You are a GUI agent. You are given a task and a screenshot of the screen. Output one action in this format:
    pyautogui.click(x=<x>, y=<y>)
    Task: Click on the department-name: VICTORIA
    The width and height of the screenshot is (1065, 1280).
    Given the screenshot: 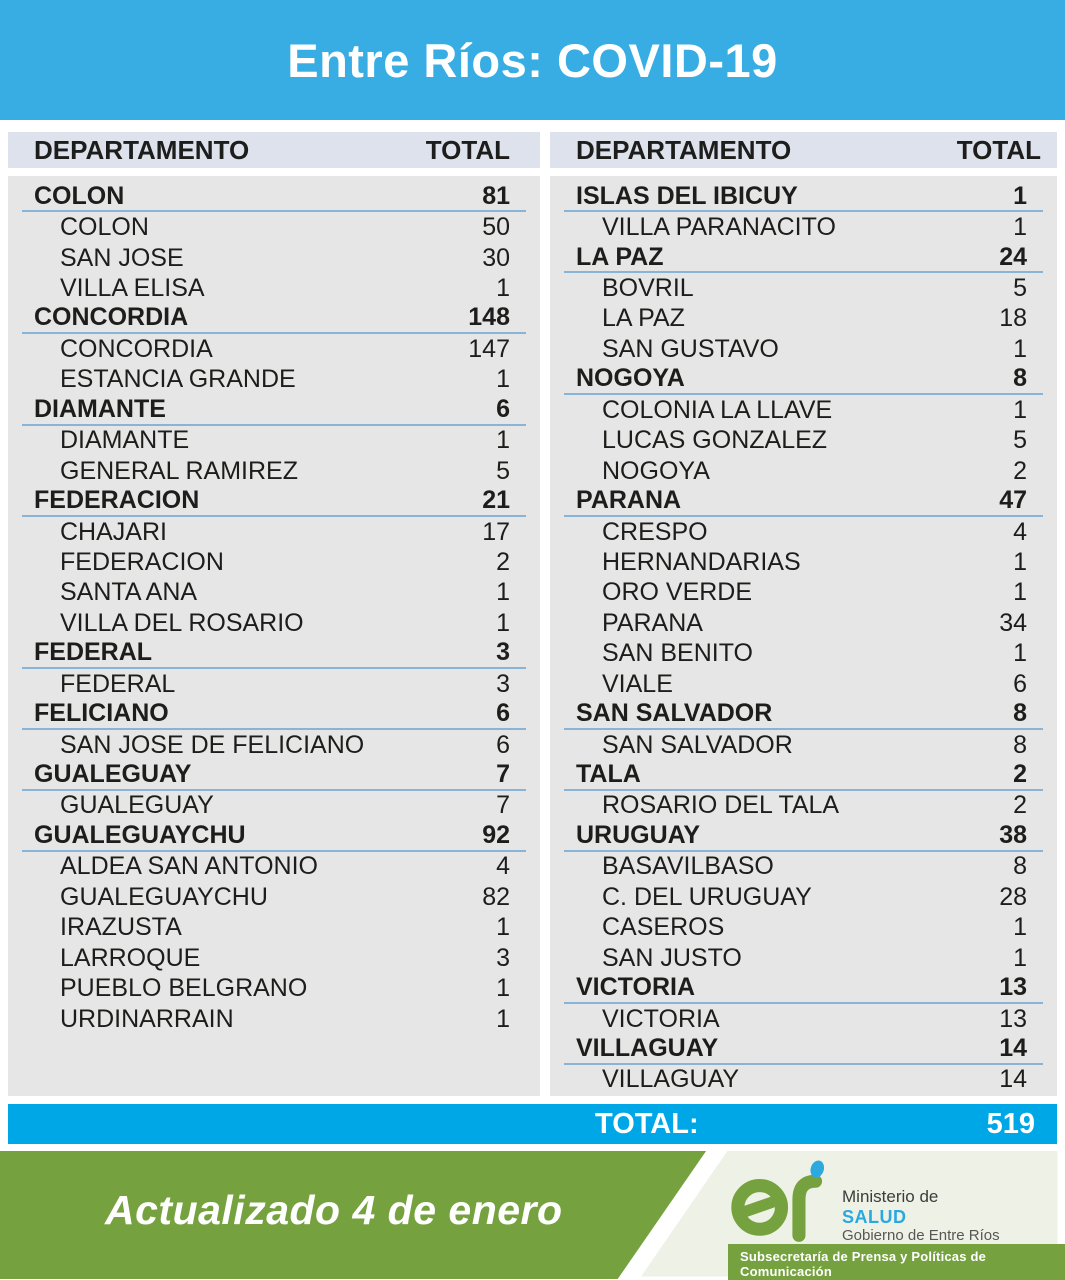 What is the action you would take?
    pyautogui.click(x=635, y=987)
    